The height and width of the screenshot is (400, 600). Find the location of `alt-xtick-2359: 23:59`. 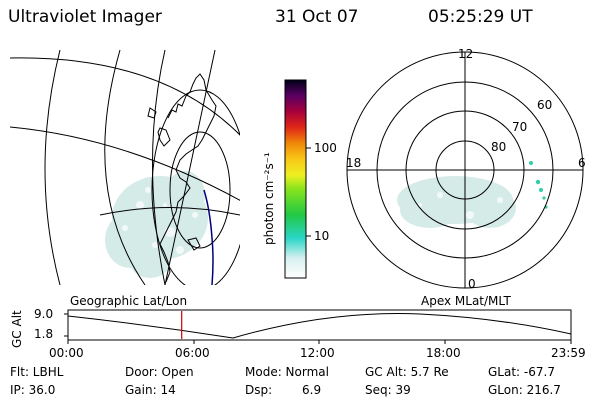

alt-xtick-2359: 23:59 is located at coordinates (568, 353).